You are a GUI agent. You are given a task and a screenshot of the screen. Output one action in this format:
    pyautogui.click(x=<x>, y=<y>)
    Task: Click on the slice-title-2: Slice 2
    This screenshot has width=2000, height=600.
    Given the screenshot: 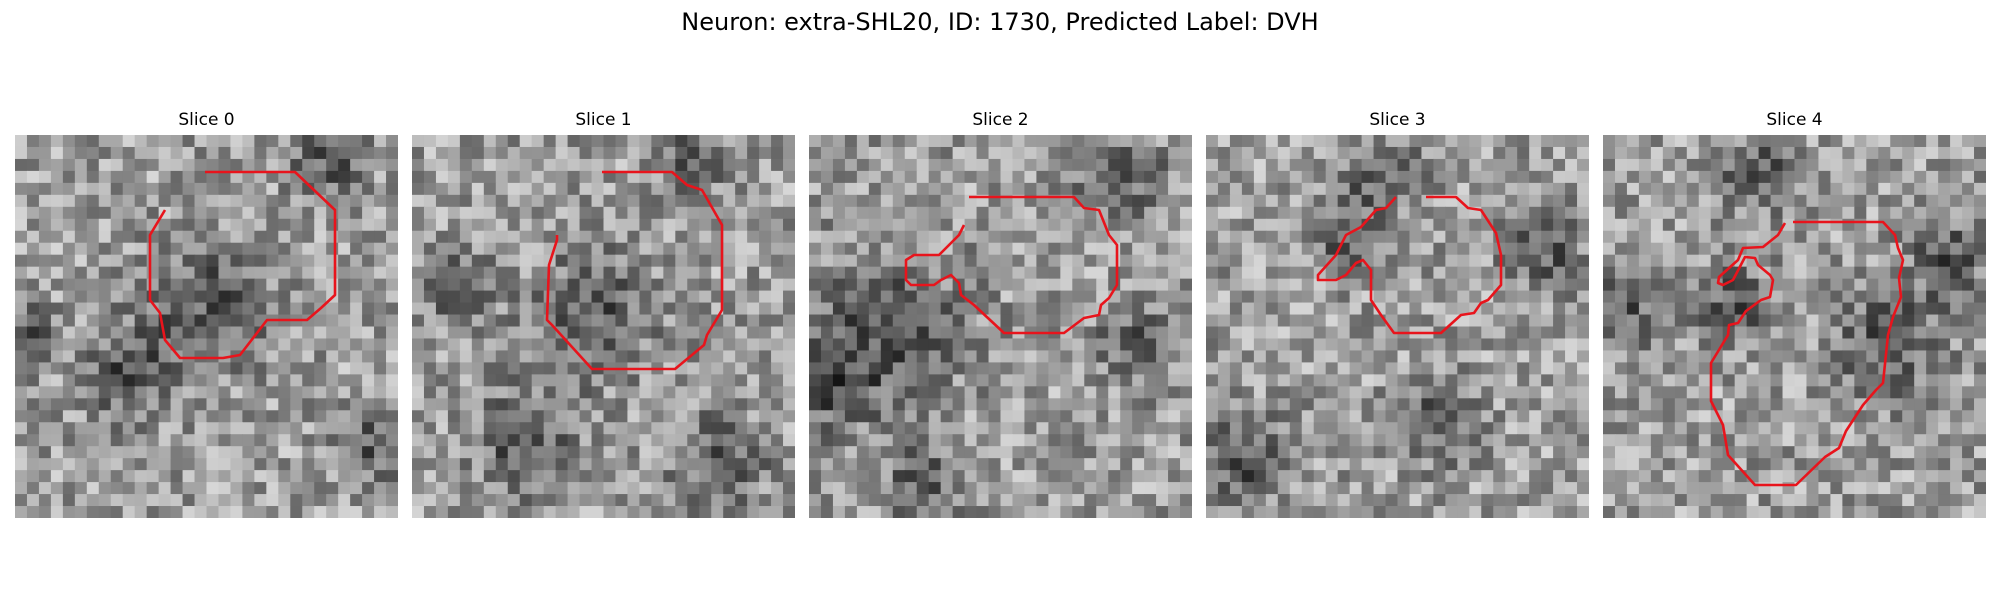 What is the action you would take?
    pyautogui.click(x=1000, y=120)
    